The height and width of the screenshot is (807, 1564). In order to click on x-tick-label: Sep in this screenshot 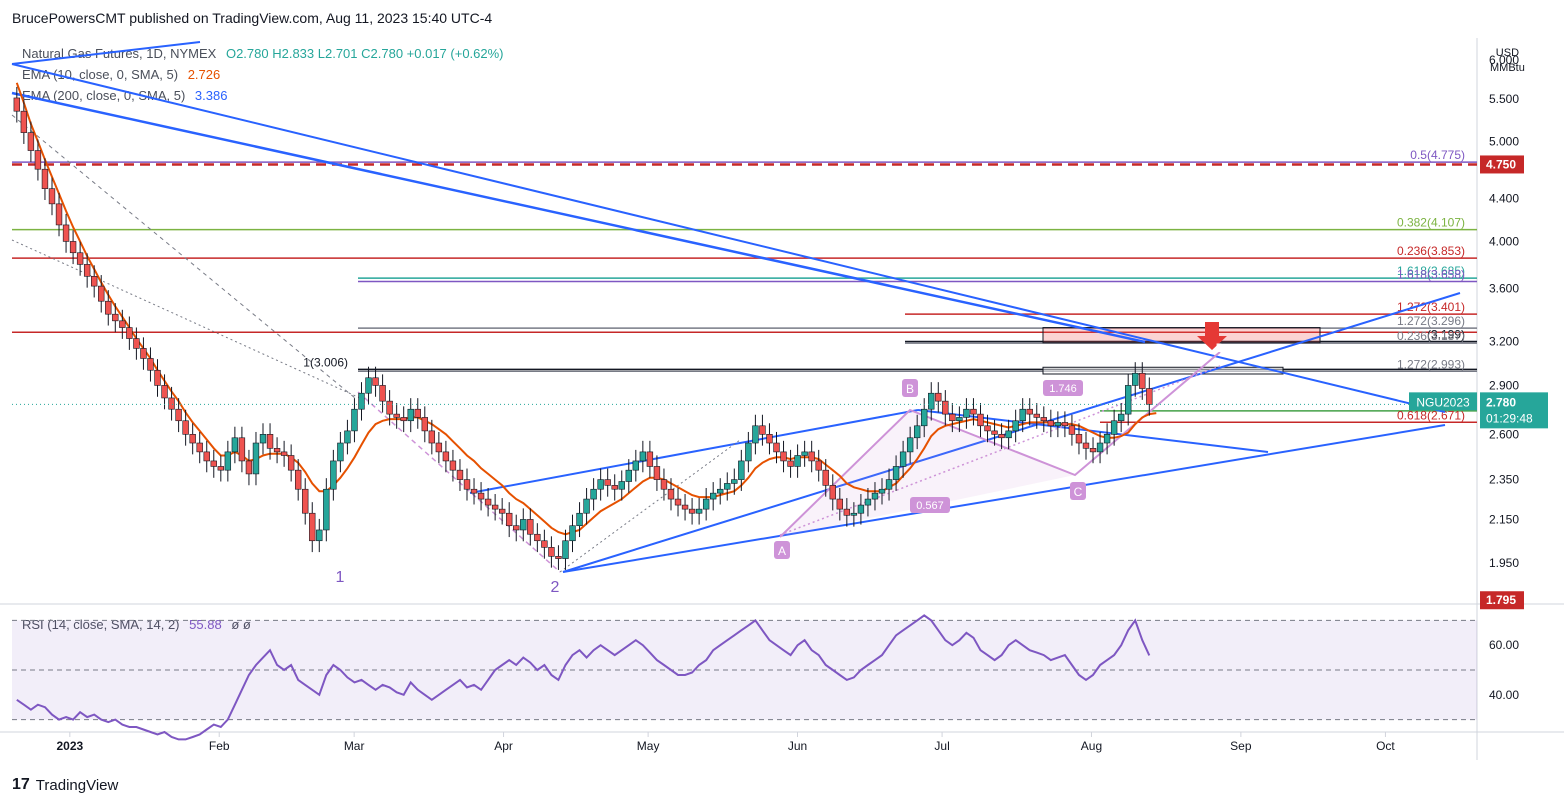, I will do `click(1241, 746)`.